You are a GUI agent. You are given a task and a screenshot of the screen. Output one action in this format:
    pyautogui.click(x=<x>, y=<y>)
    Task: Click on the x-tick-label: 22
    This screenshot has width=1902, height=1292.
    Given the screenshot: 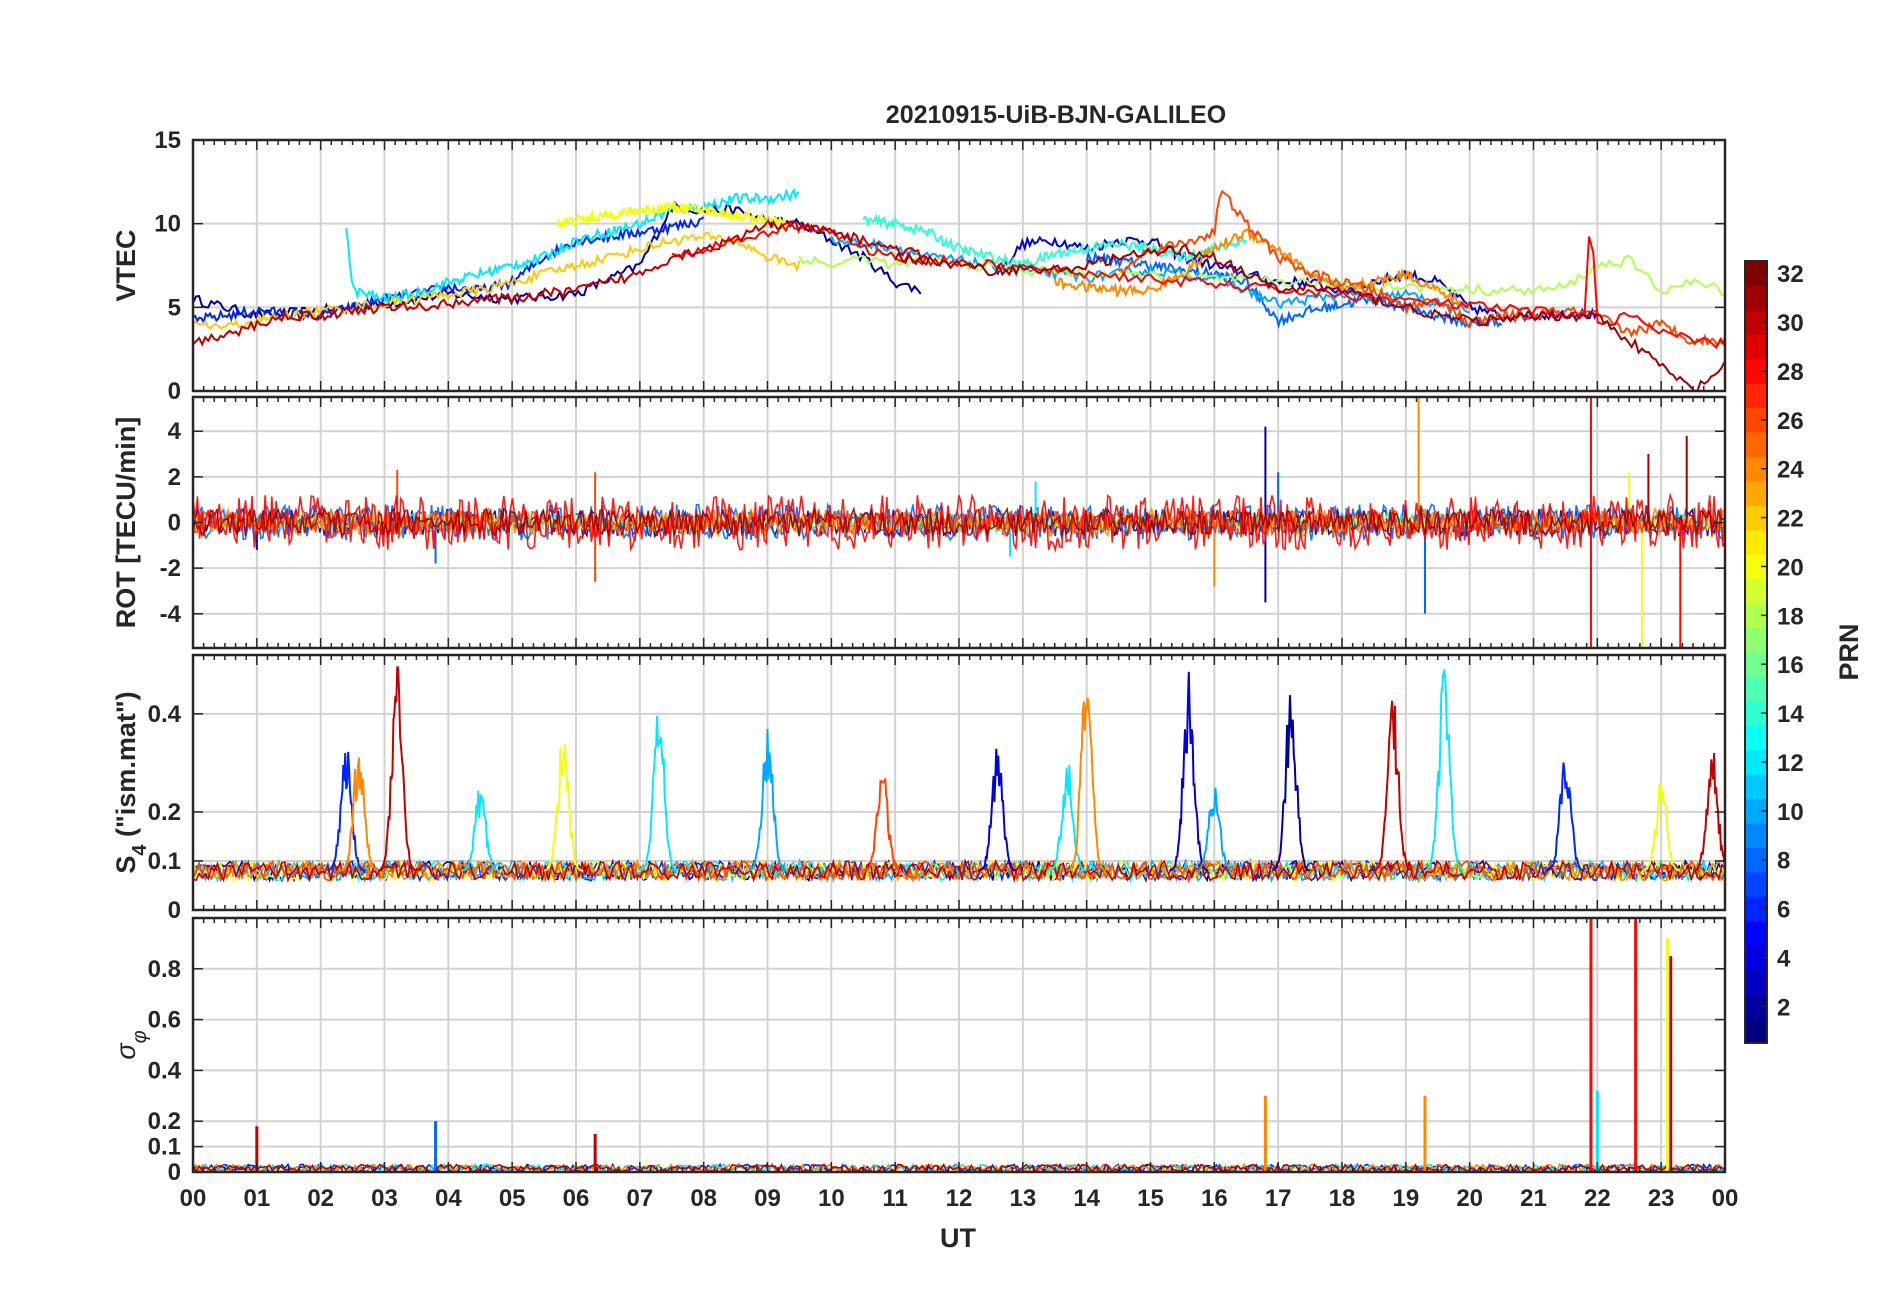 What is the action you would take?
    pyautogui.click(x=1597, y=1198)
    